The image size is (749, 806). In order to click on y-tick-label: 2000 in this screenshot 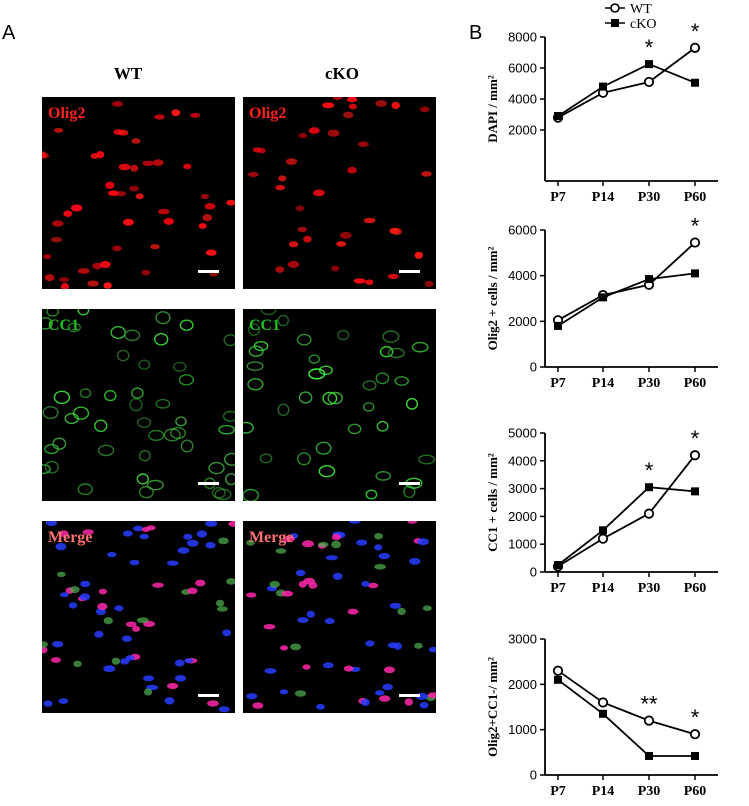, I will do `click(522, 130)`.